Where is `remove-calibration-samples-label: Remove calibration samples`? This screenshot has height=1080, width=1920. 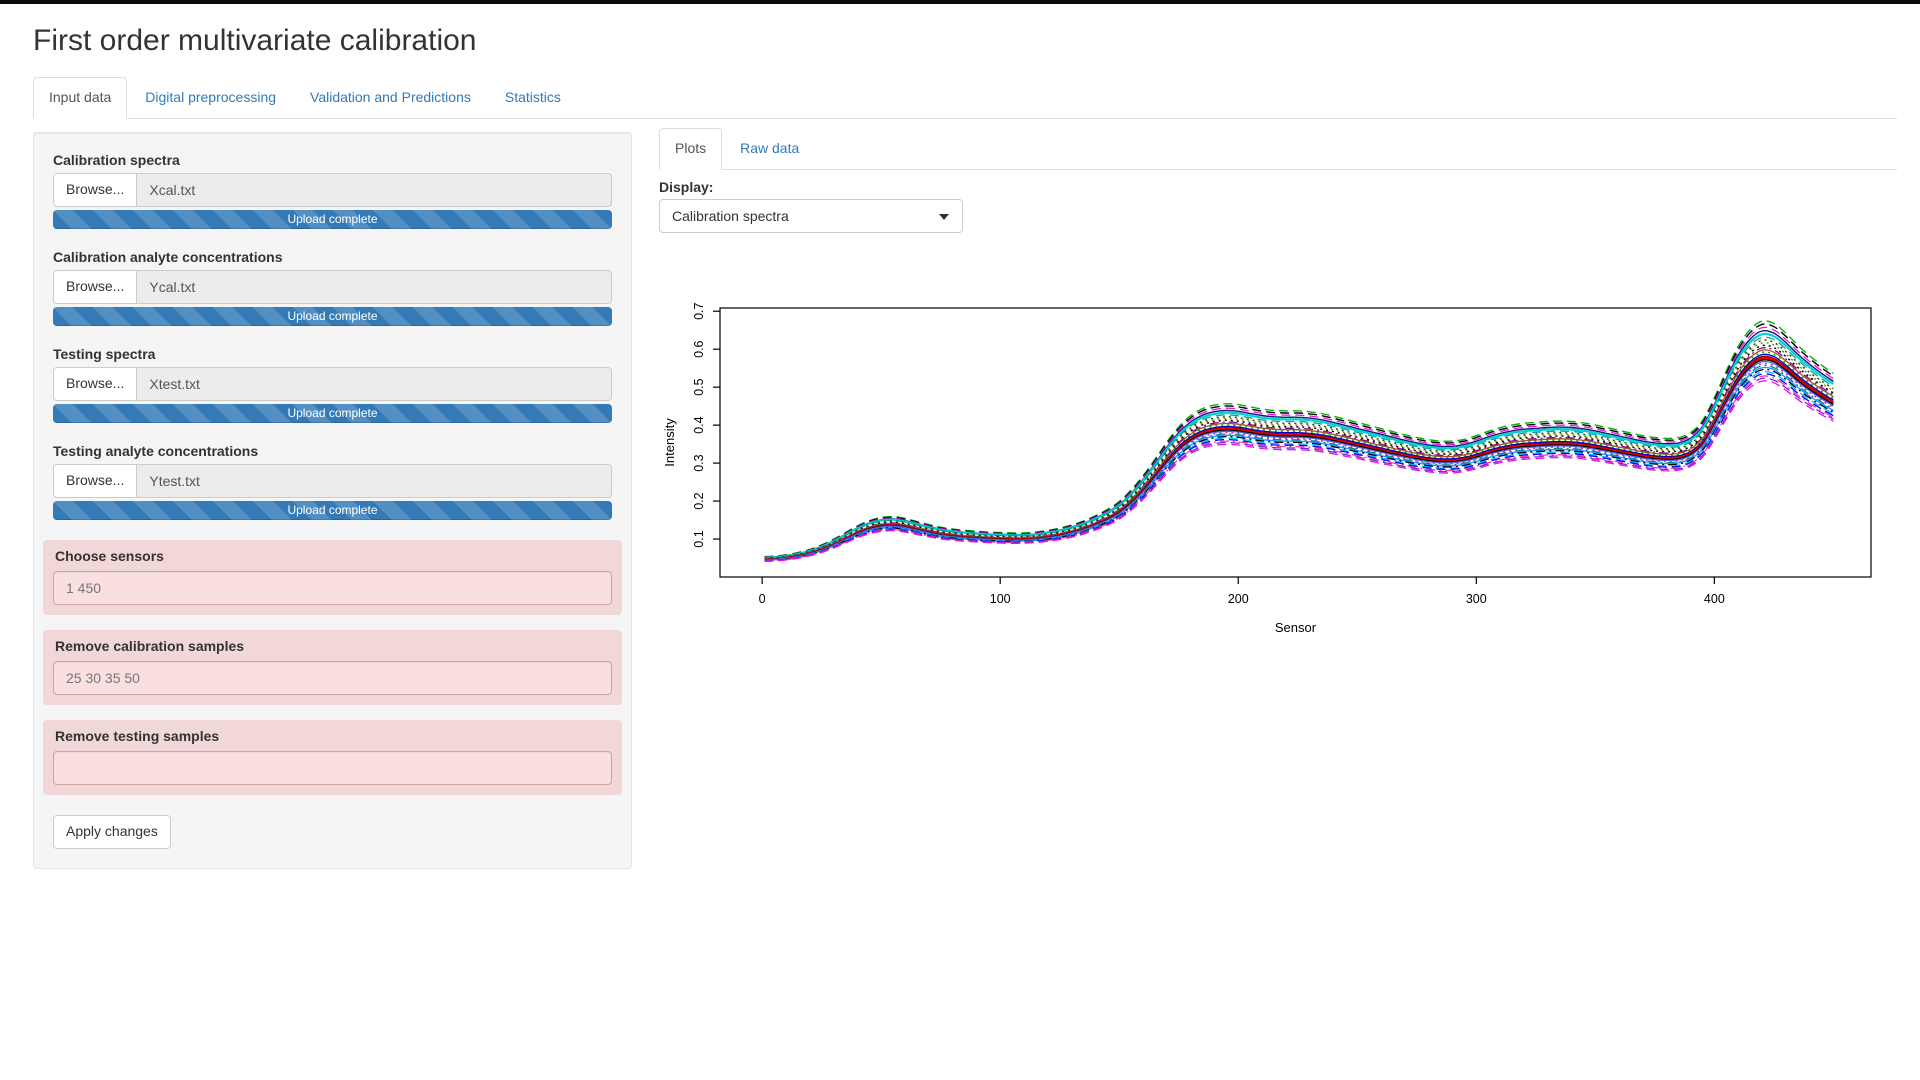 remove-calibration-samples-label: Remove calibration samples is located at coordinates (150, 645).